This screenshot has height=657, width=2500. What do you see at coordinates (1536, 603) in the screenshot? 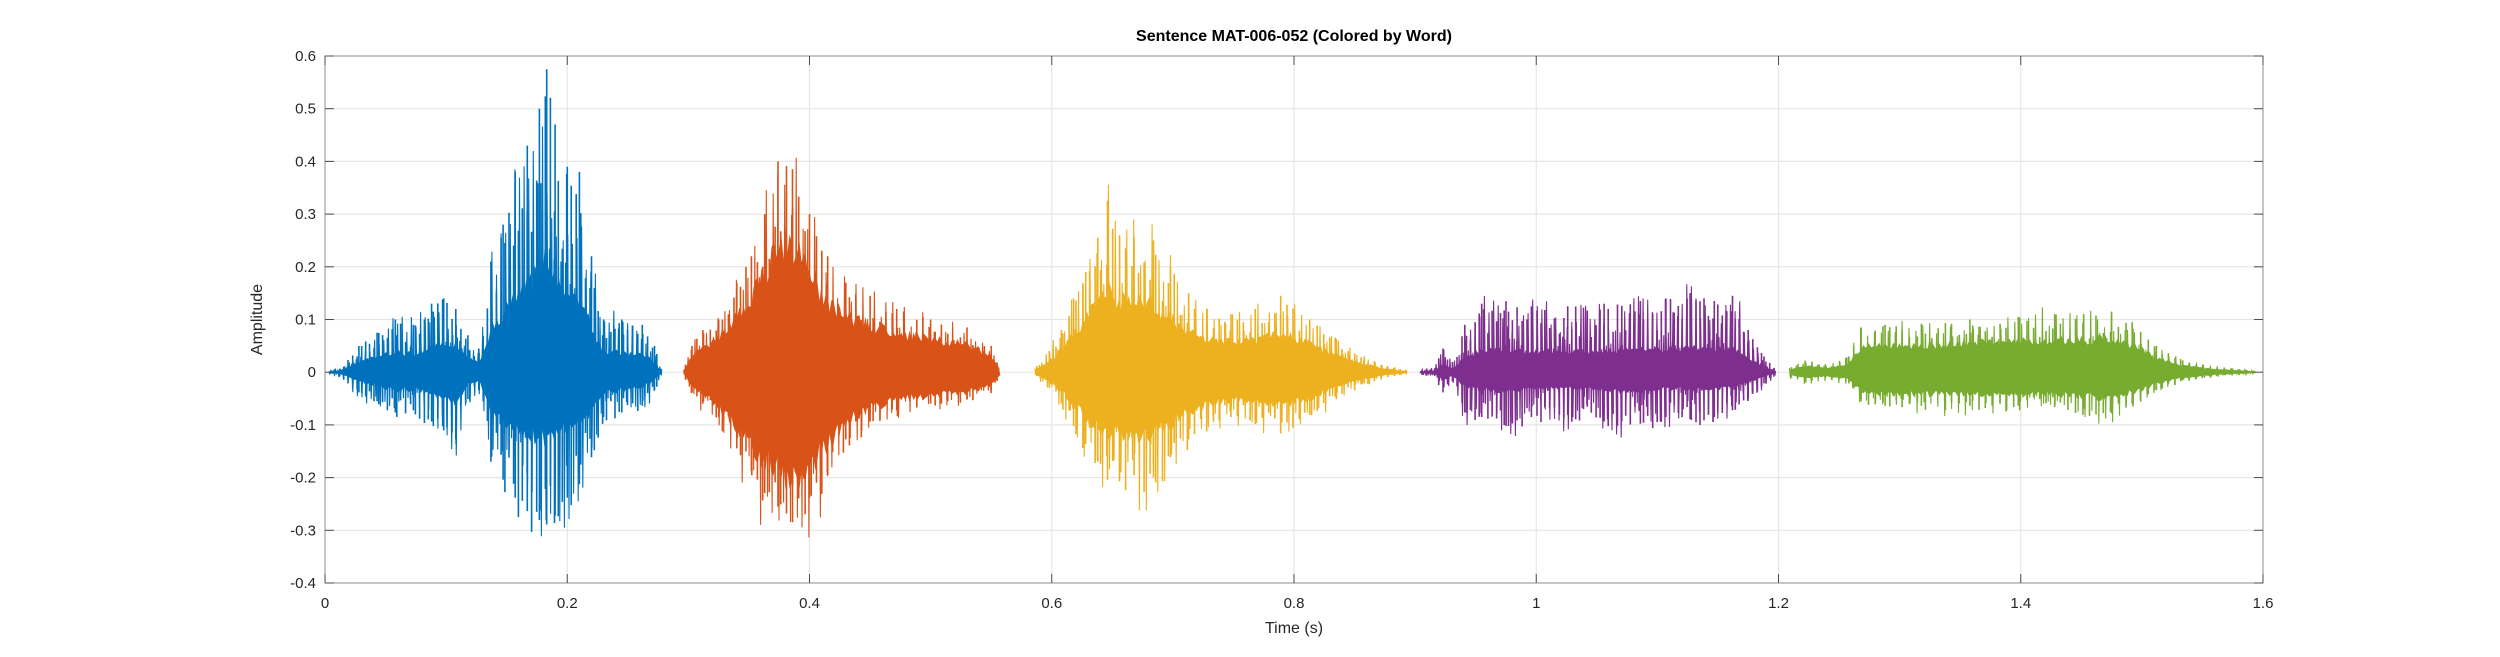
I see `x-tick-label: 1` at bounding box center [1536, 603].